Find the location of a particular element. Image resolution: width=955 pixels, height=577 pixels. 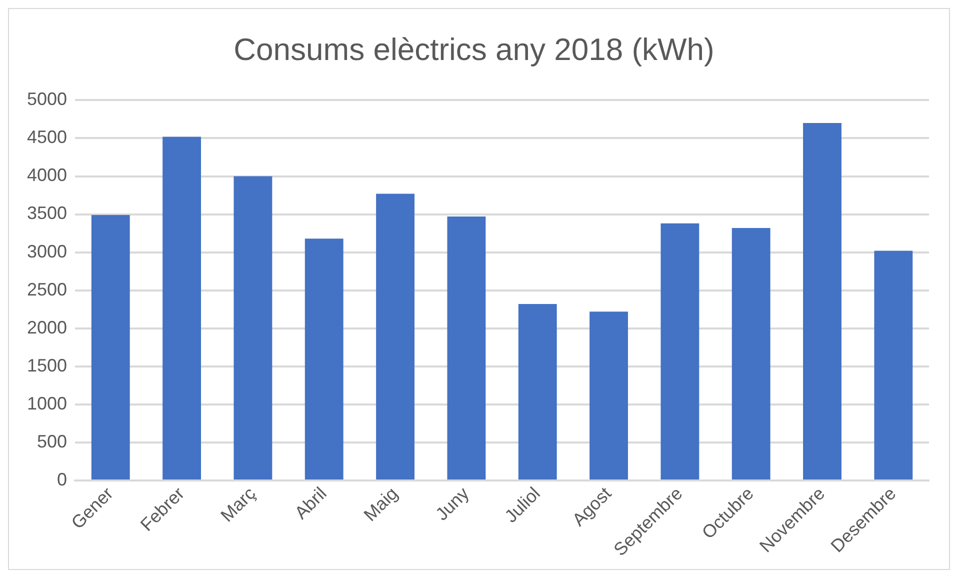

y-tick-label: 3000 is located at coordinates (47, 251).